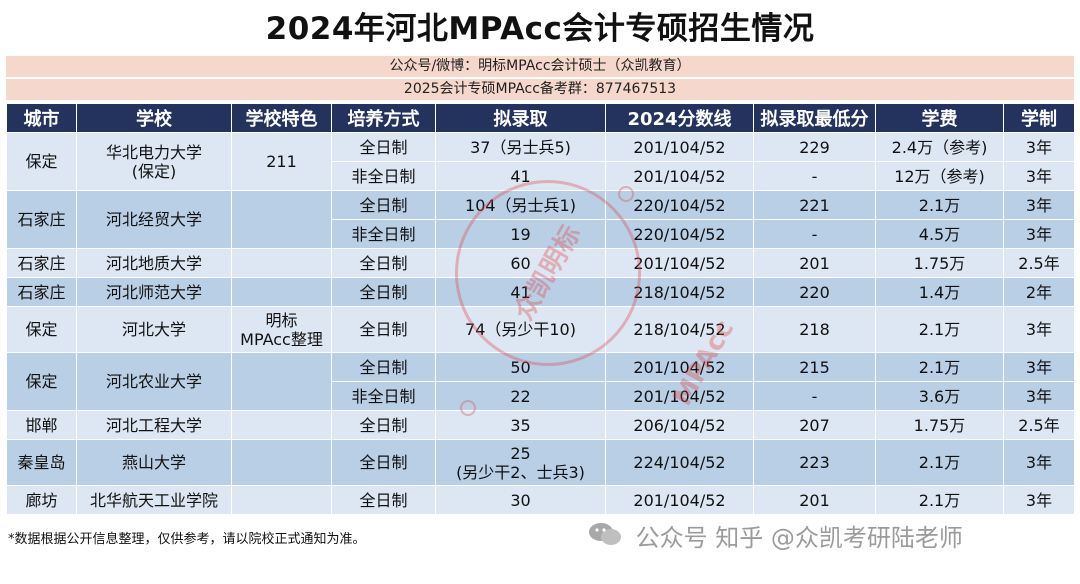 Image resolution: width=1080 pixels, height=584 pixels. Describe the element at coordinates (41, 118) in the screenshot. I see `col-header-city: 城市` at that location.